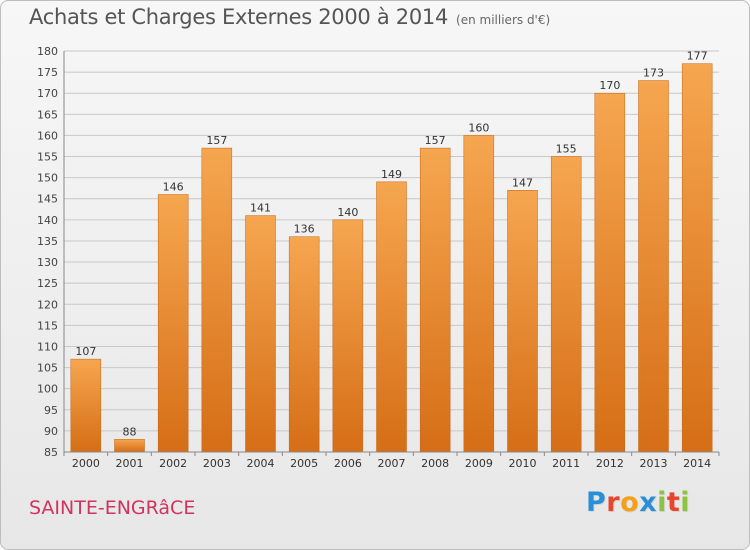 Image resolution: width=750 pixels, height=550 pixels. Describe the element at coordinates (47, 178) in the screenshot. I see `y-tick-label: 150` at that location.